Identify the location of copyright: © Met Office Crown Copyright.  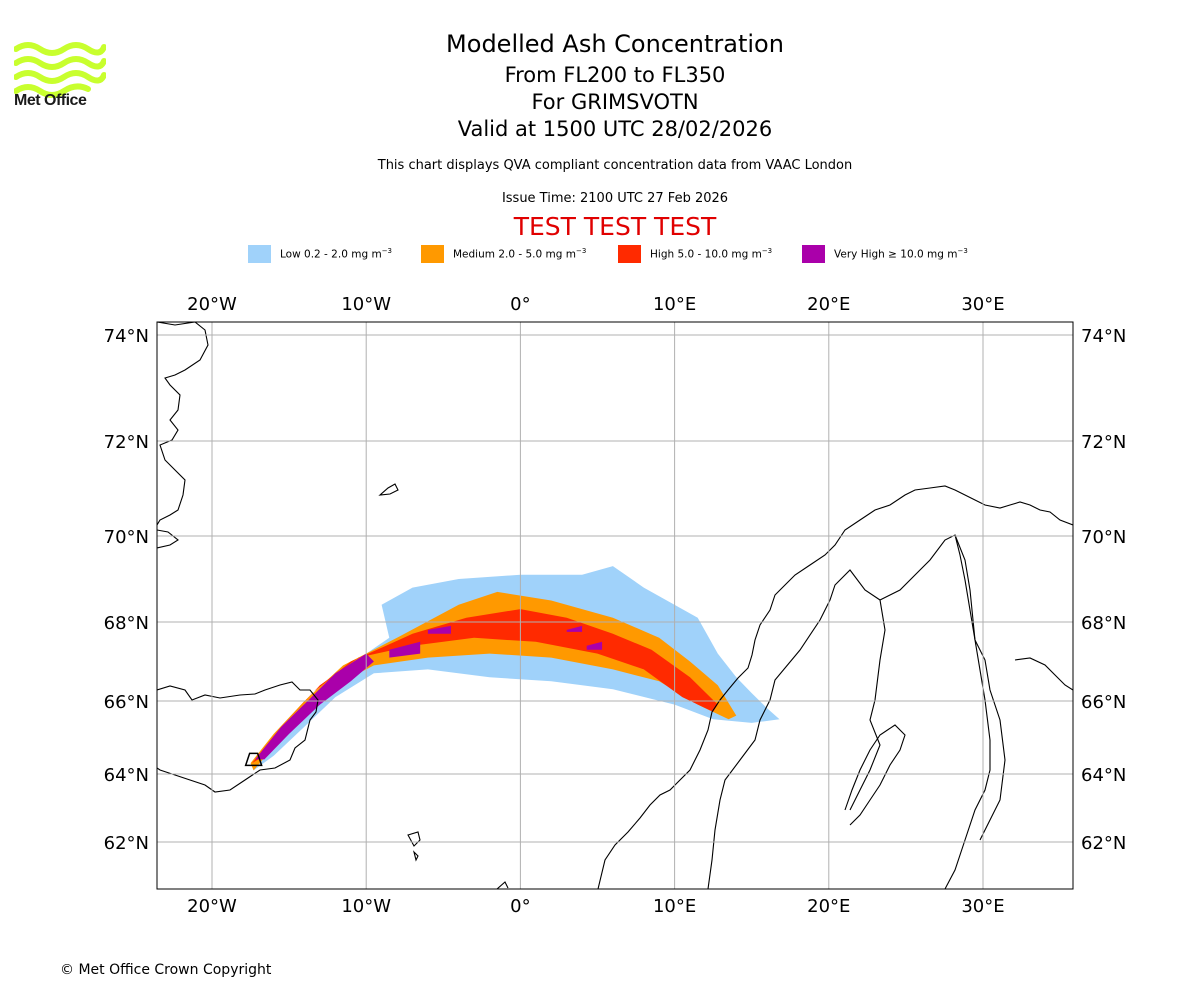
(166, 970).